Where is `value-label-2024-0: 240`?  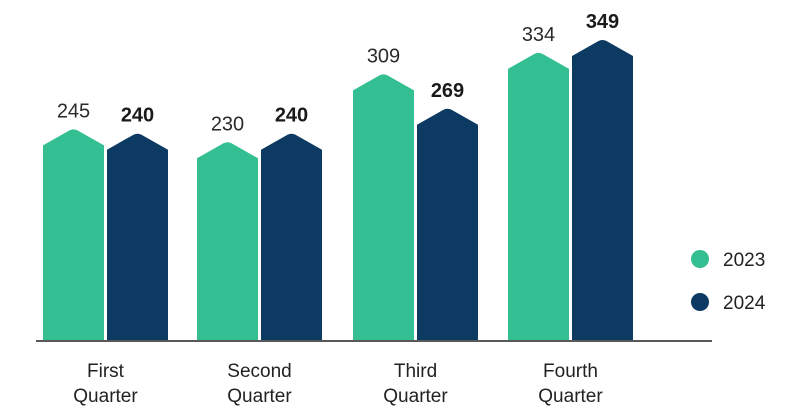
value-label-2024-0: 240 is located at coordinates (137, 116).